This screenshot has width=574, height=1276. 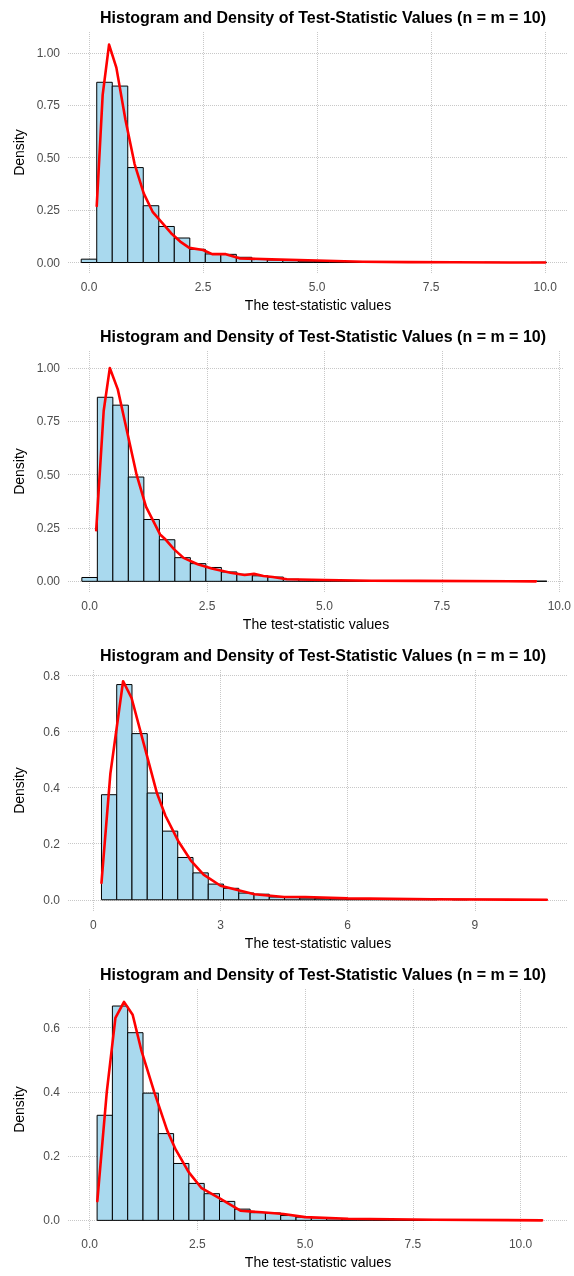 What do you see at coordinates (94, 925) in the screenshot?
I see `x-tick-label: 0` at bounding box center [94, 925].